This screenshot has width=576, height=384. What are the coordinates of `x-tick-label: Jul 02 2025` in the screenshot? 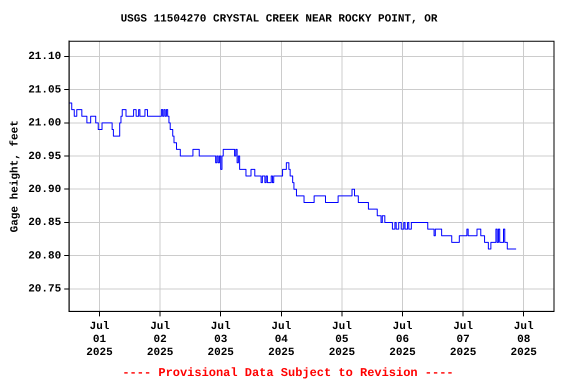 It's located at (160, 340).